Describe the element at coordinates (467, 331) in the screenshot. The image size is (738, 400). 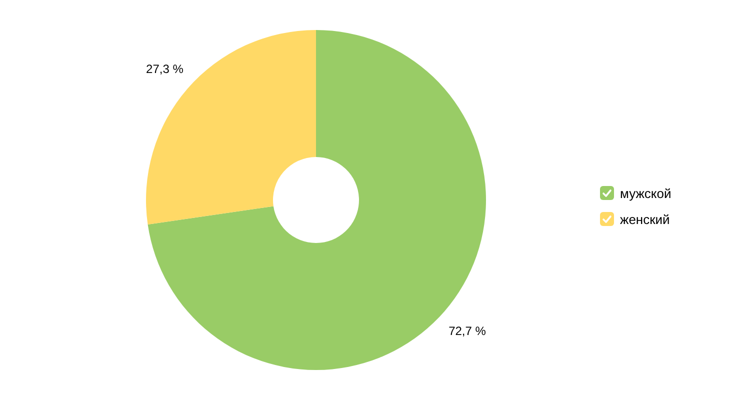
I see `data-label: 72,7 %` at that location.